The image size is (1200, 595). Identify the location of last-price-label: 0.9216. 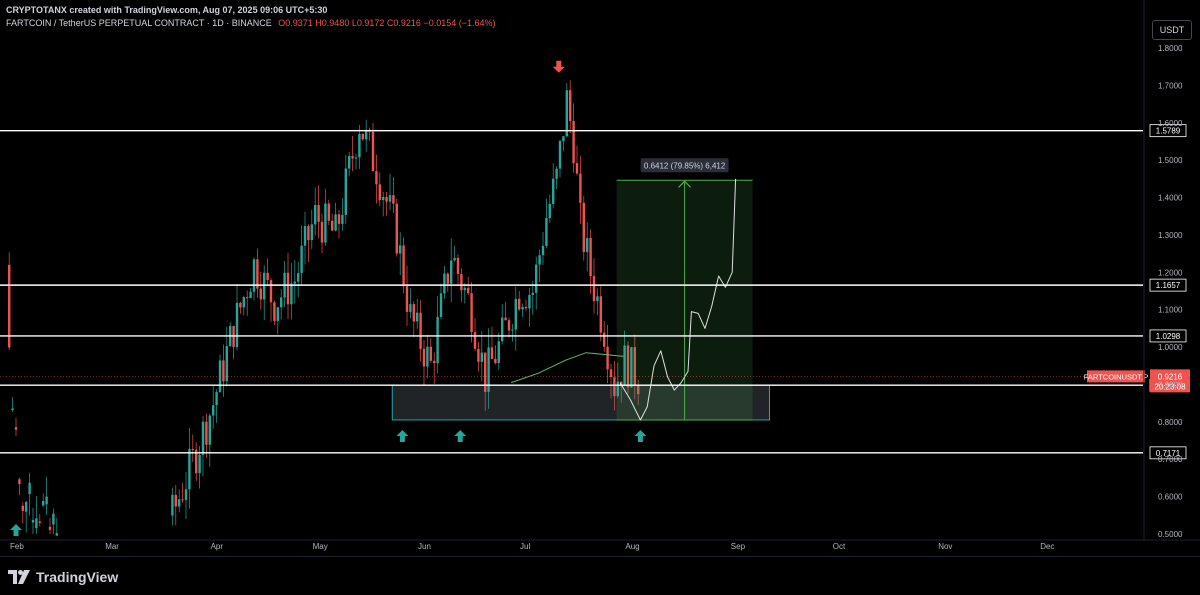
(1170, 376).